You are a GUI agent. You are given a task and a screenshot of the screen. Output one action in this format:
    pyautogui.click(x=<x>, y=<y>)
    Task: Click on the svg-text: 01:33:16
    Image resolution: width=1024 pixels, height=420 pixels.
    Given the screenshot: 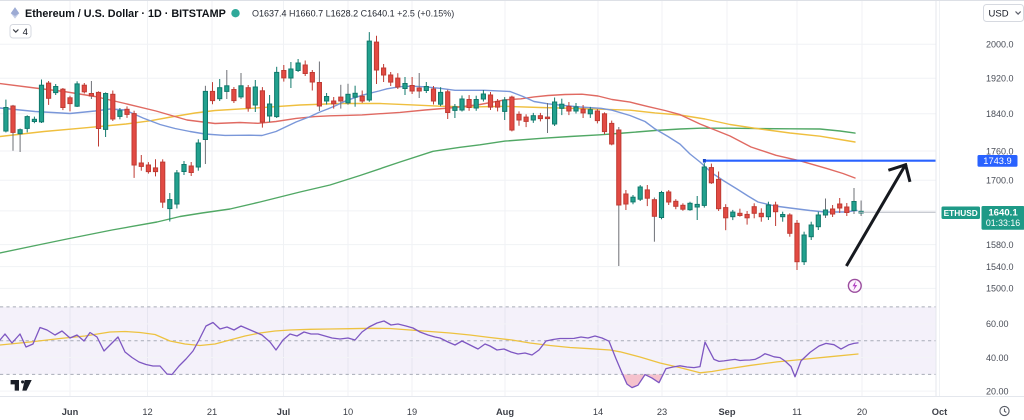 What is the action you would take?
    pyautogui.click(x=1003, y=223)
    